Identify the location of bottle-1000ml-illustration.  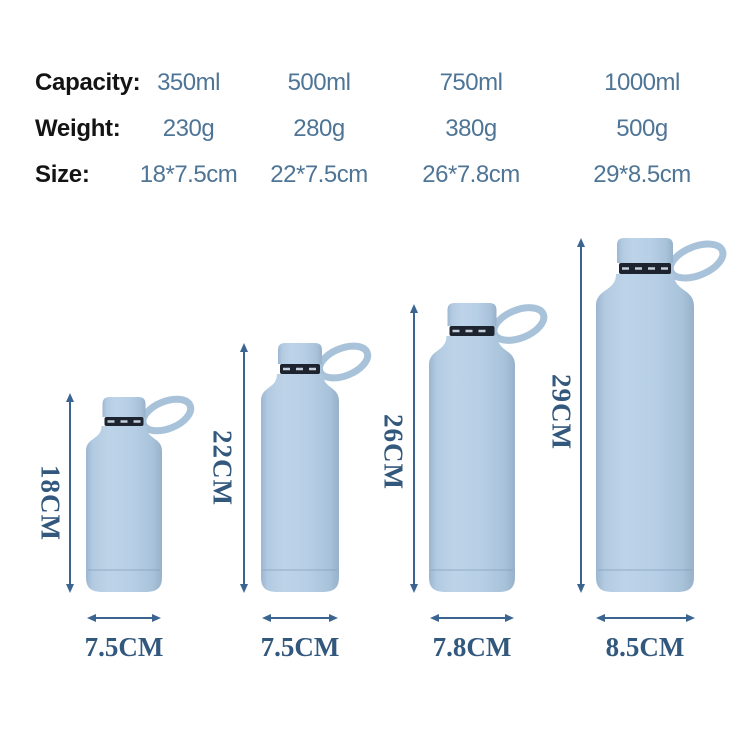
(661, 415).